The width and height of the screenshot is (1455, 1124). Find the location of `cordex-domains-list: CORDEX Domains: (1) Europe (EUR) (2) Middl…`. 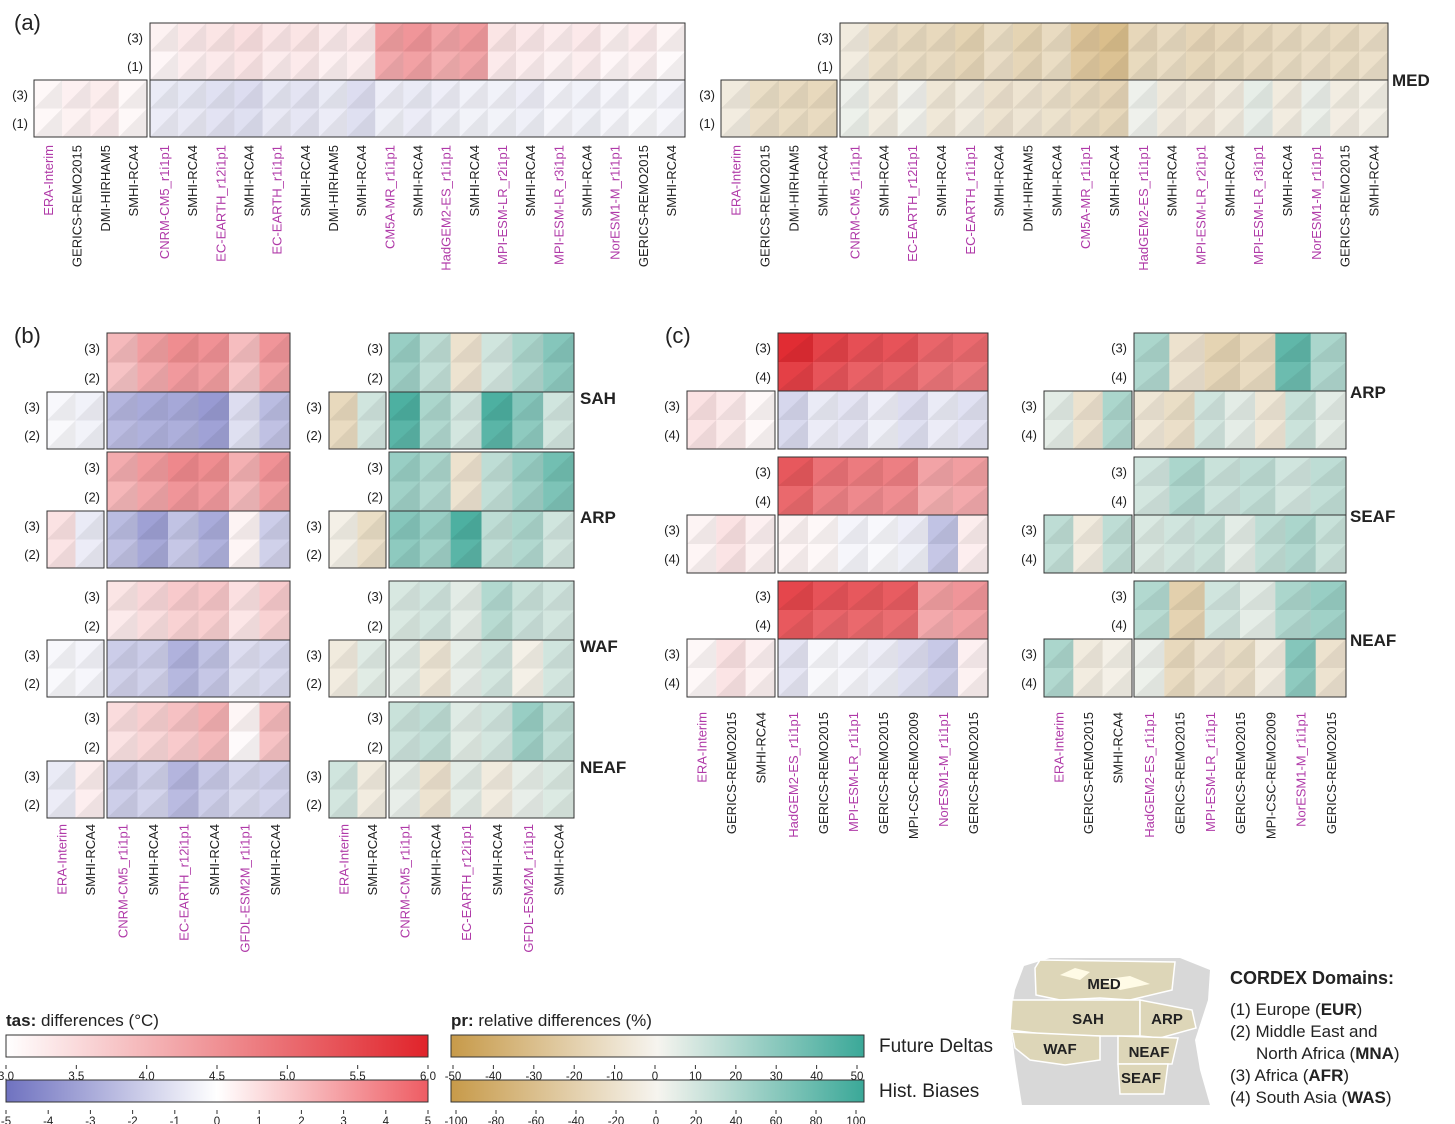

cordex-domains-list: CORDEX Domains: (1) Europe (EUR) (2) Middl… is located at coordinates (1315, 1037).